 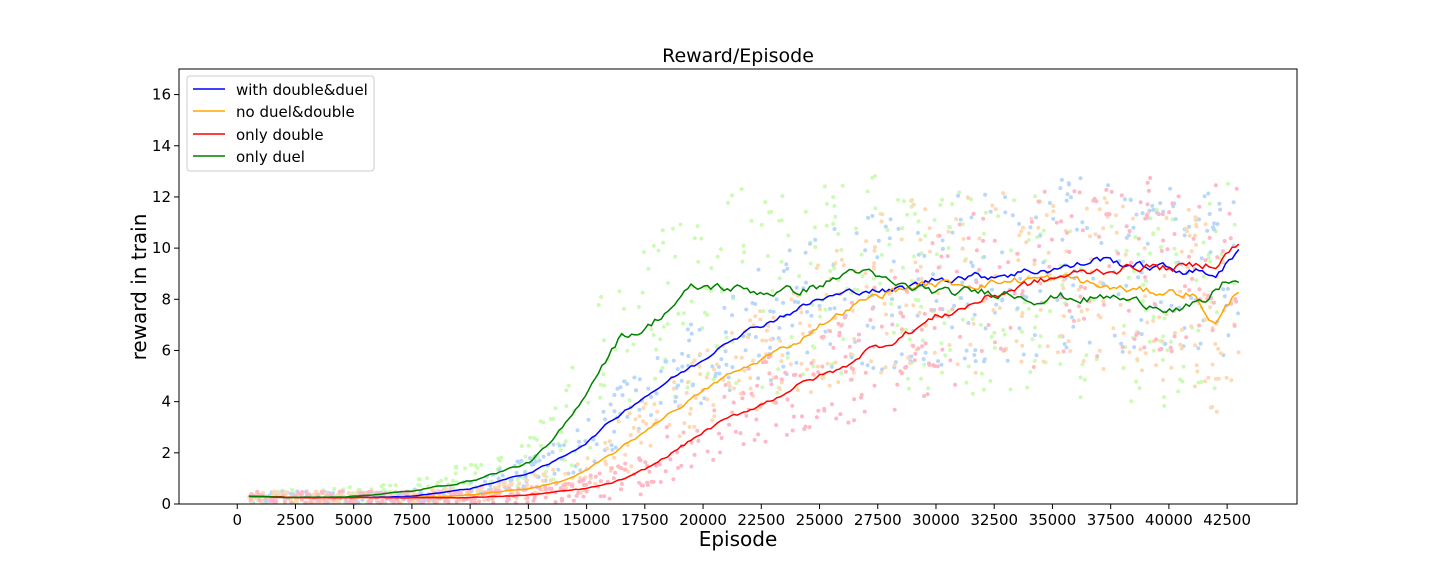 What do you see at coordinates (1169, 520) in the screenshot?
I see `x-tick-label-16: 40000` at bounding box center [1169, 520].